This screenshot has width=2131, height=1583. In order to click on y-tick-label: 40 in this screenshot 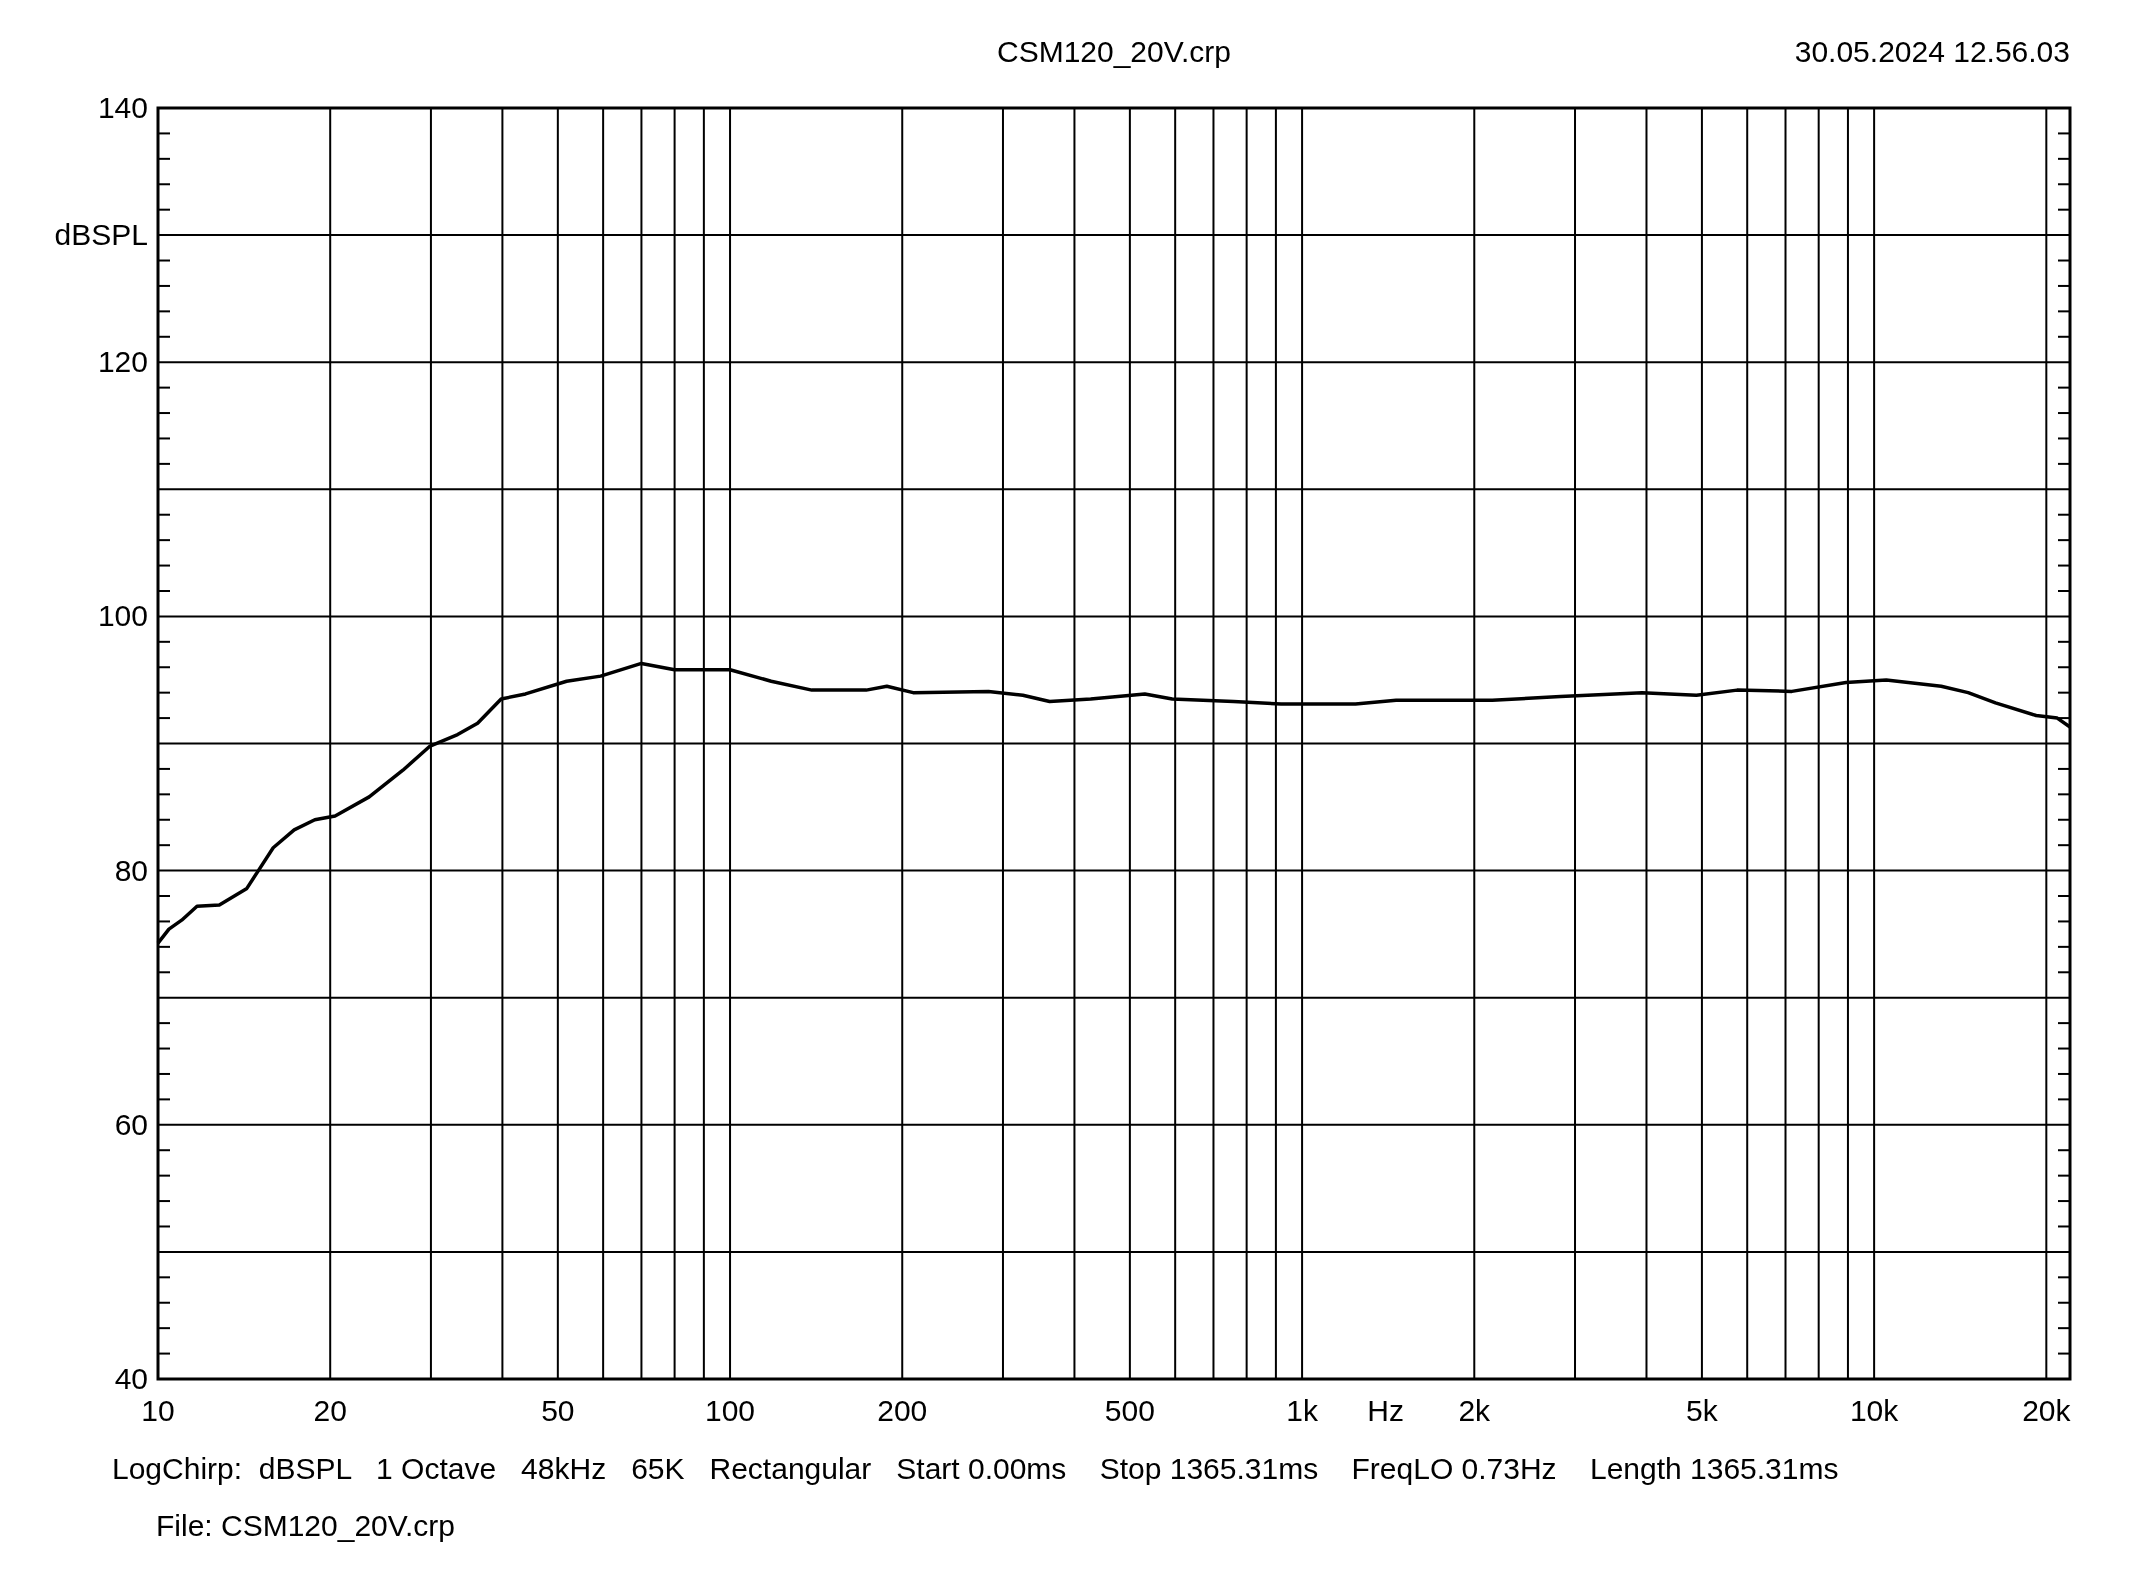, I will do `click(131, 1378)`.